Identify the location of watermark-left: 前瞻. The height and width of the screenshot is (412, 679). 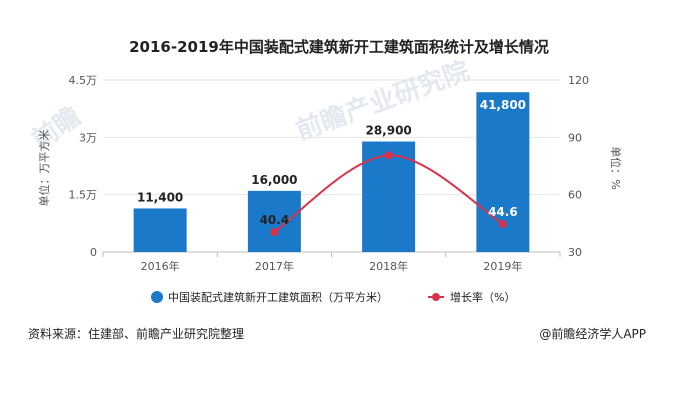
(56, 128).